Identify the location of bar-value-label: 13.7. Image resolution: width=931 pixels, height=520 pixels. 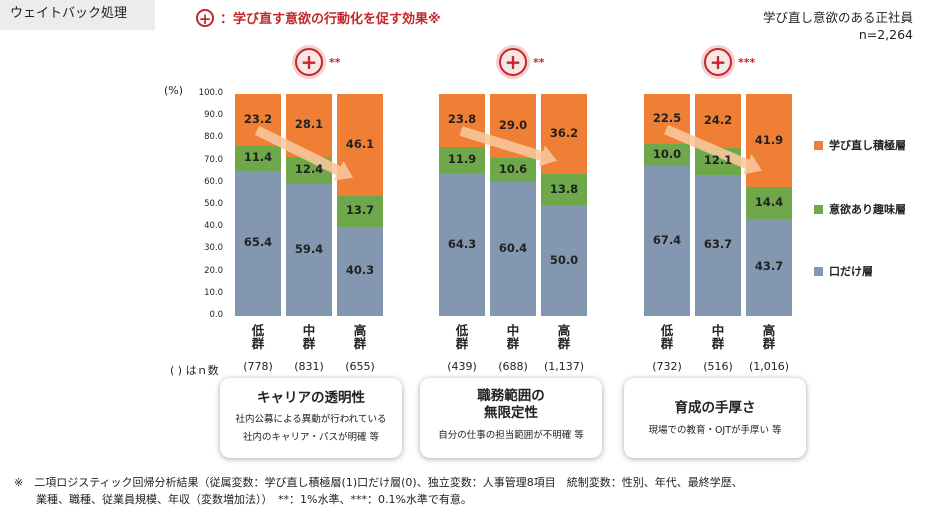
(360, 210).